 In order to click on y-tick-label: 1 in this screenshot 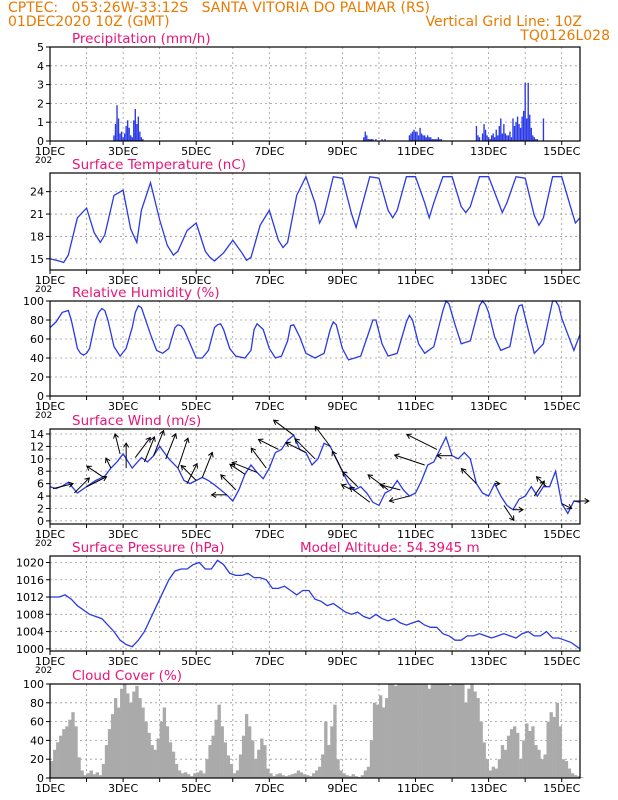, I will do `click(40, 122)`.